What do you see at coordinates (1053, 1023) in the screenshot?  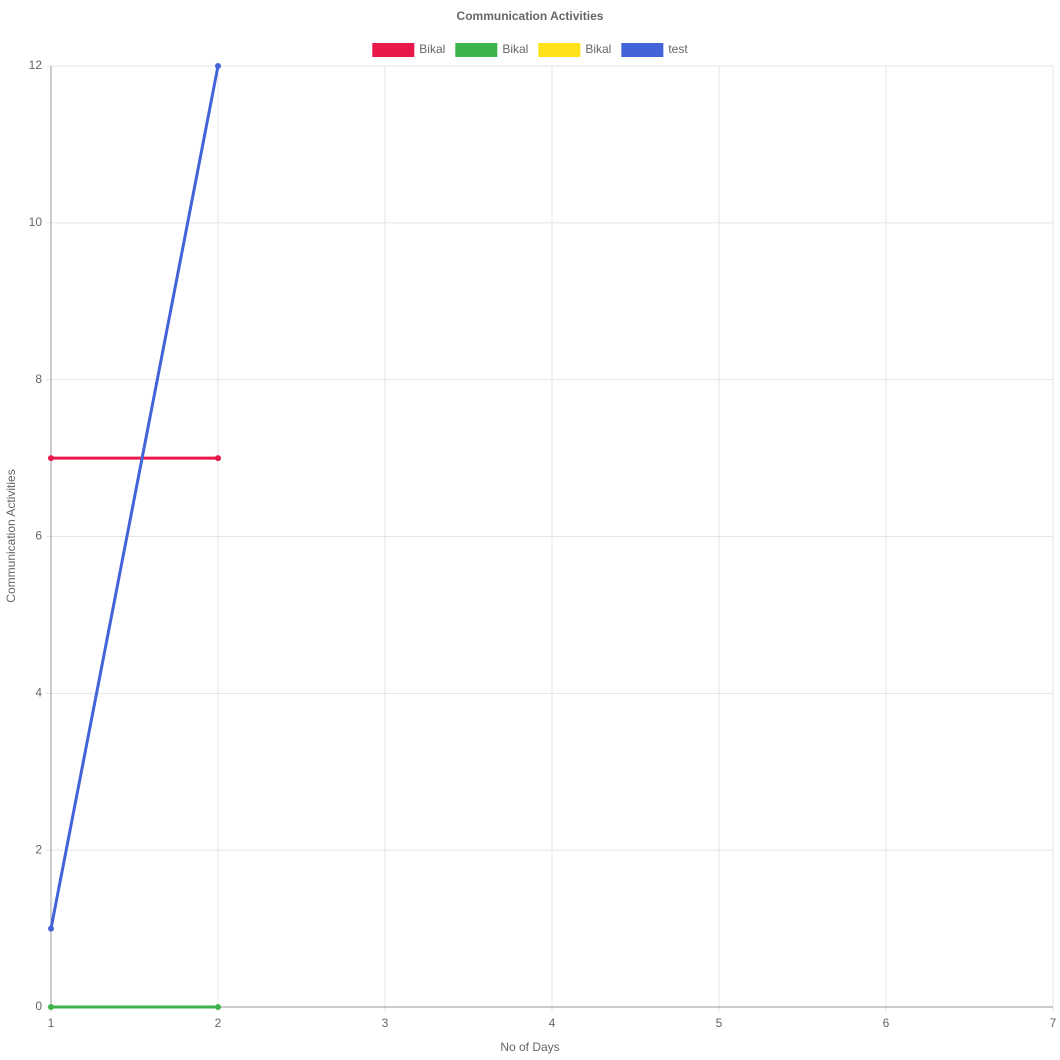 I see `x-tick-label: 7` at bounding box center [1053, 1023].